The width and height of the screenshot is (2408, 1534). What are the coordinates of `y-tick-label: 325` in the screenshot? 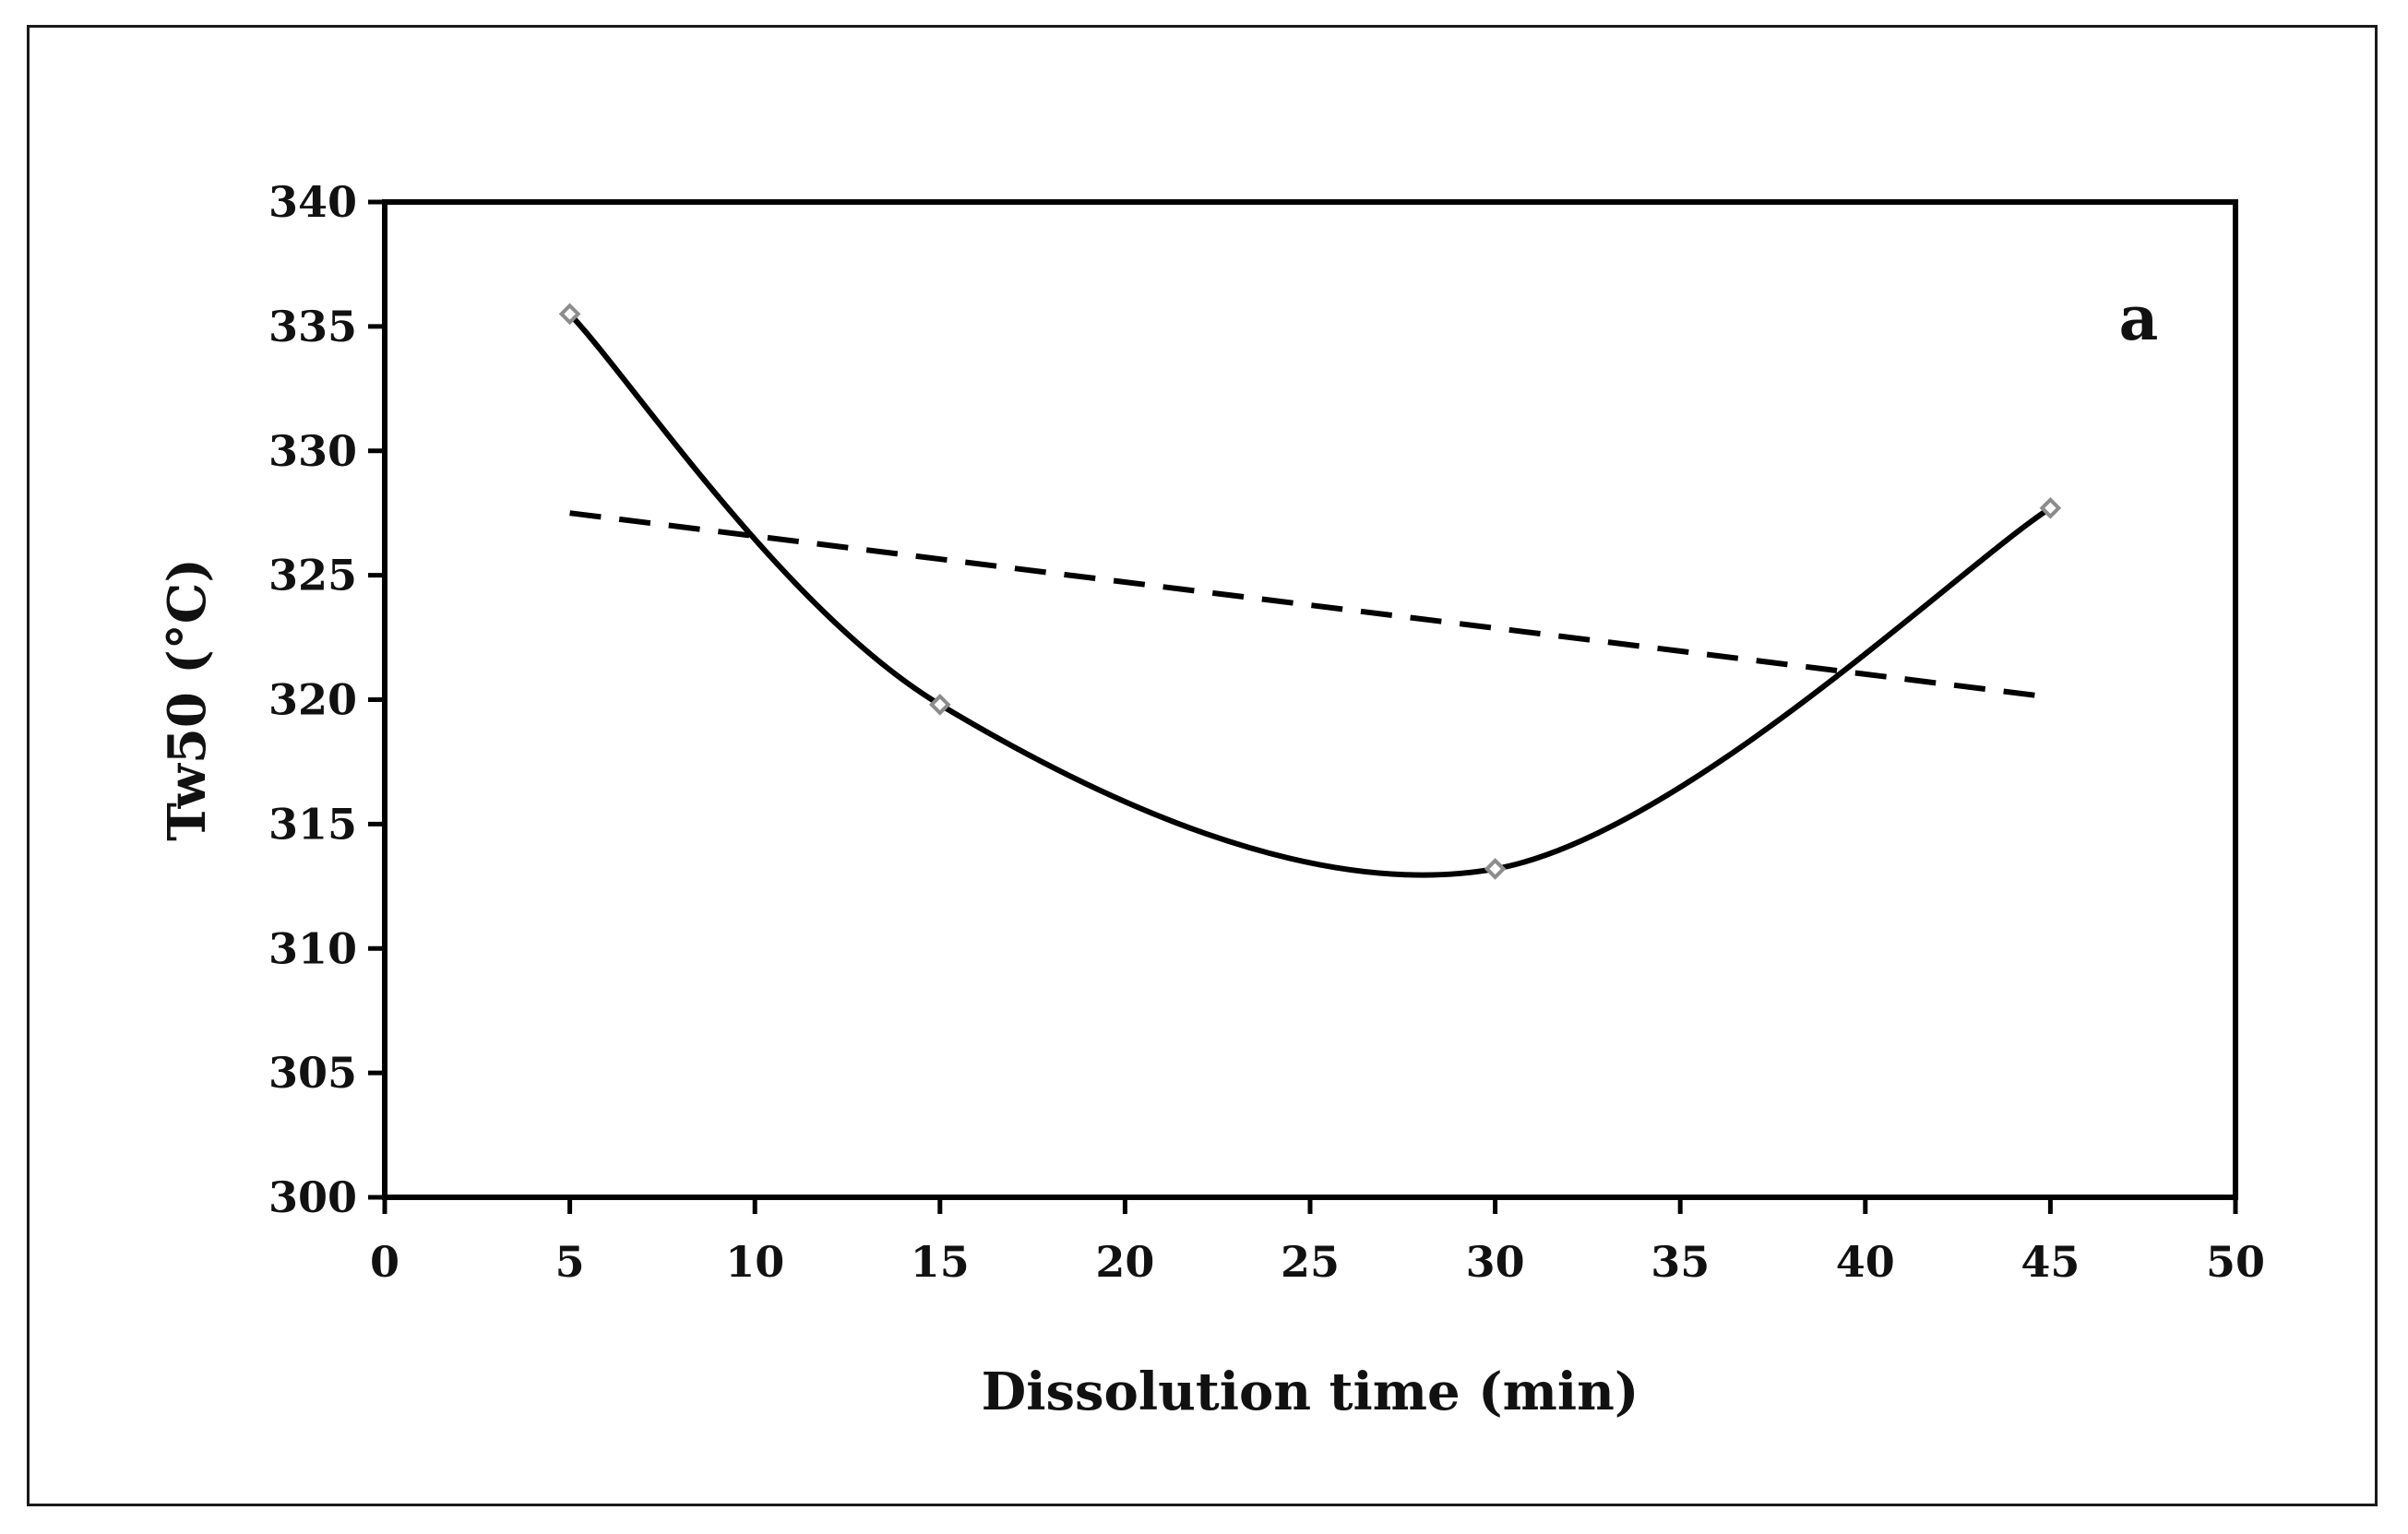 It's located at (312, 576).